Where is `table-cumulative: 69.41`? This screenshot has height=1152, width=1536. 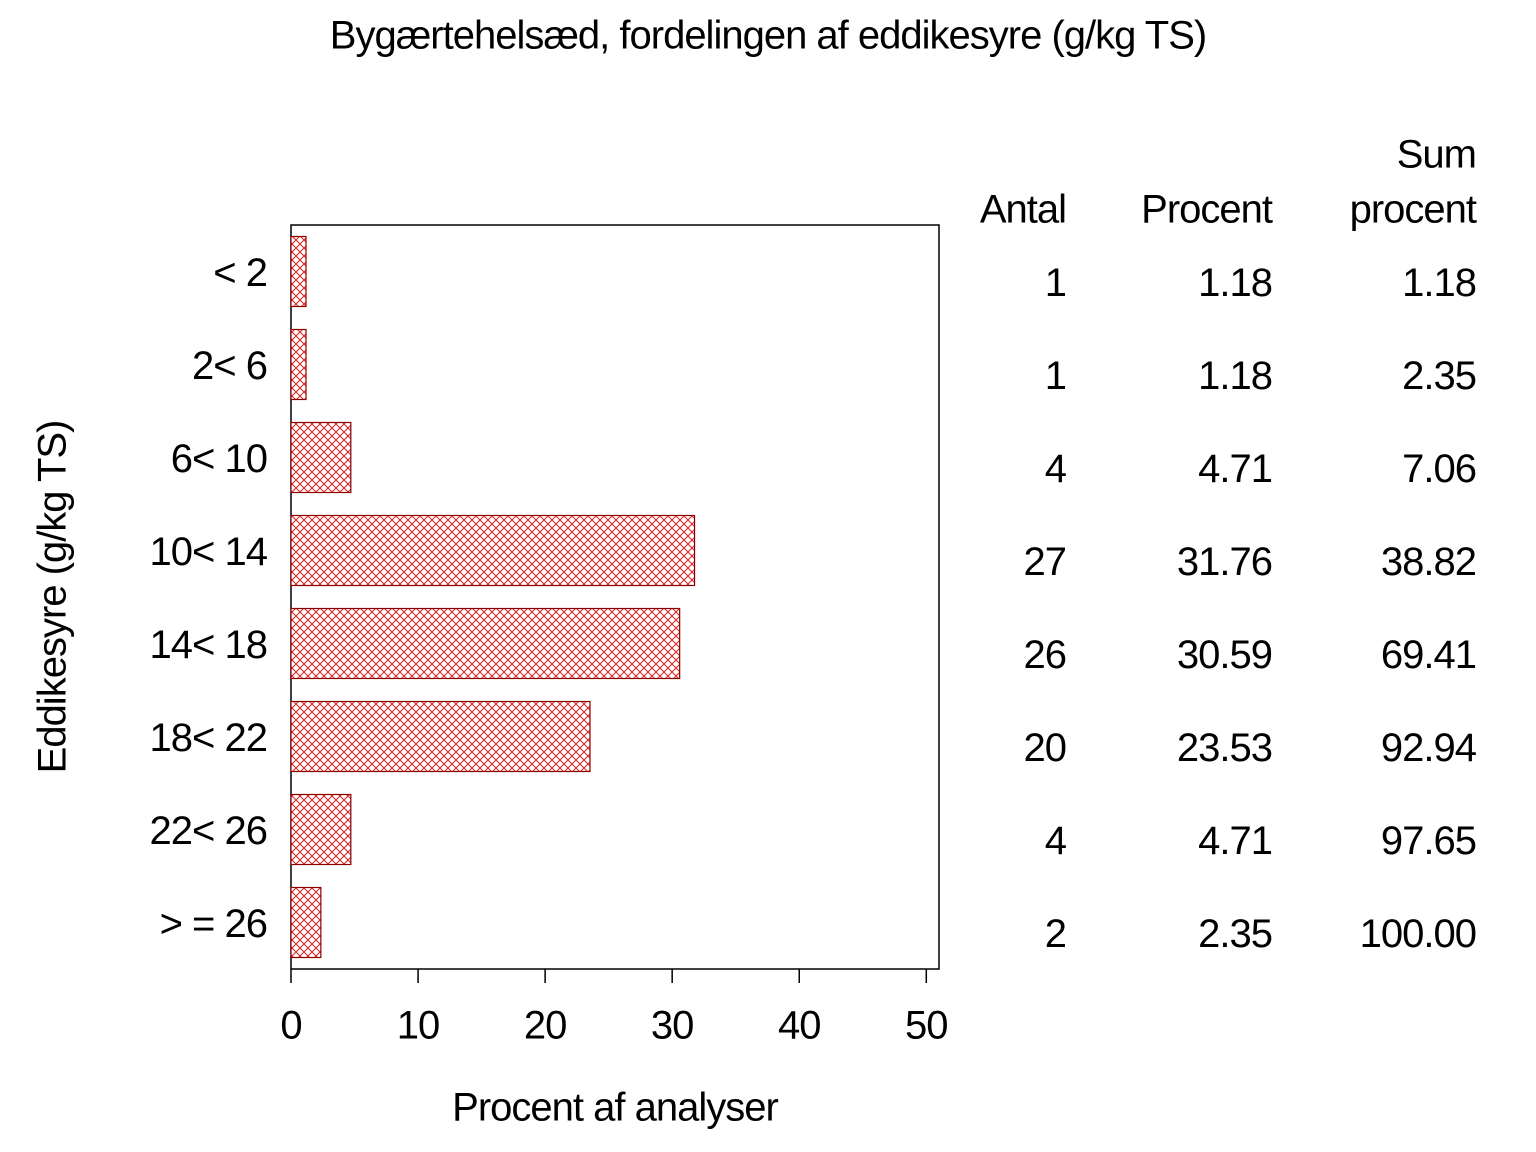 table-cumulative: 69.41 is located at coordinates (1428, 655).